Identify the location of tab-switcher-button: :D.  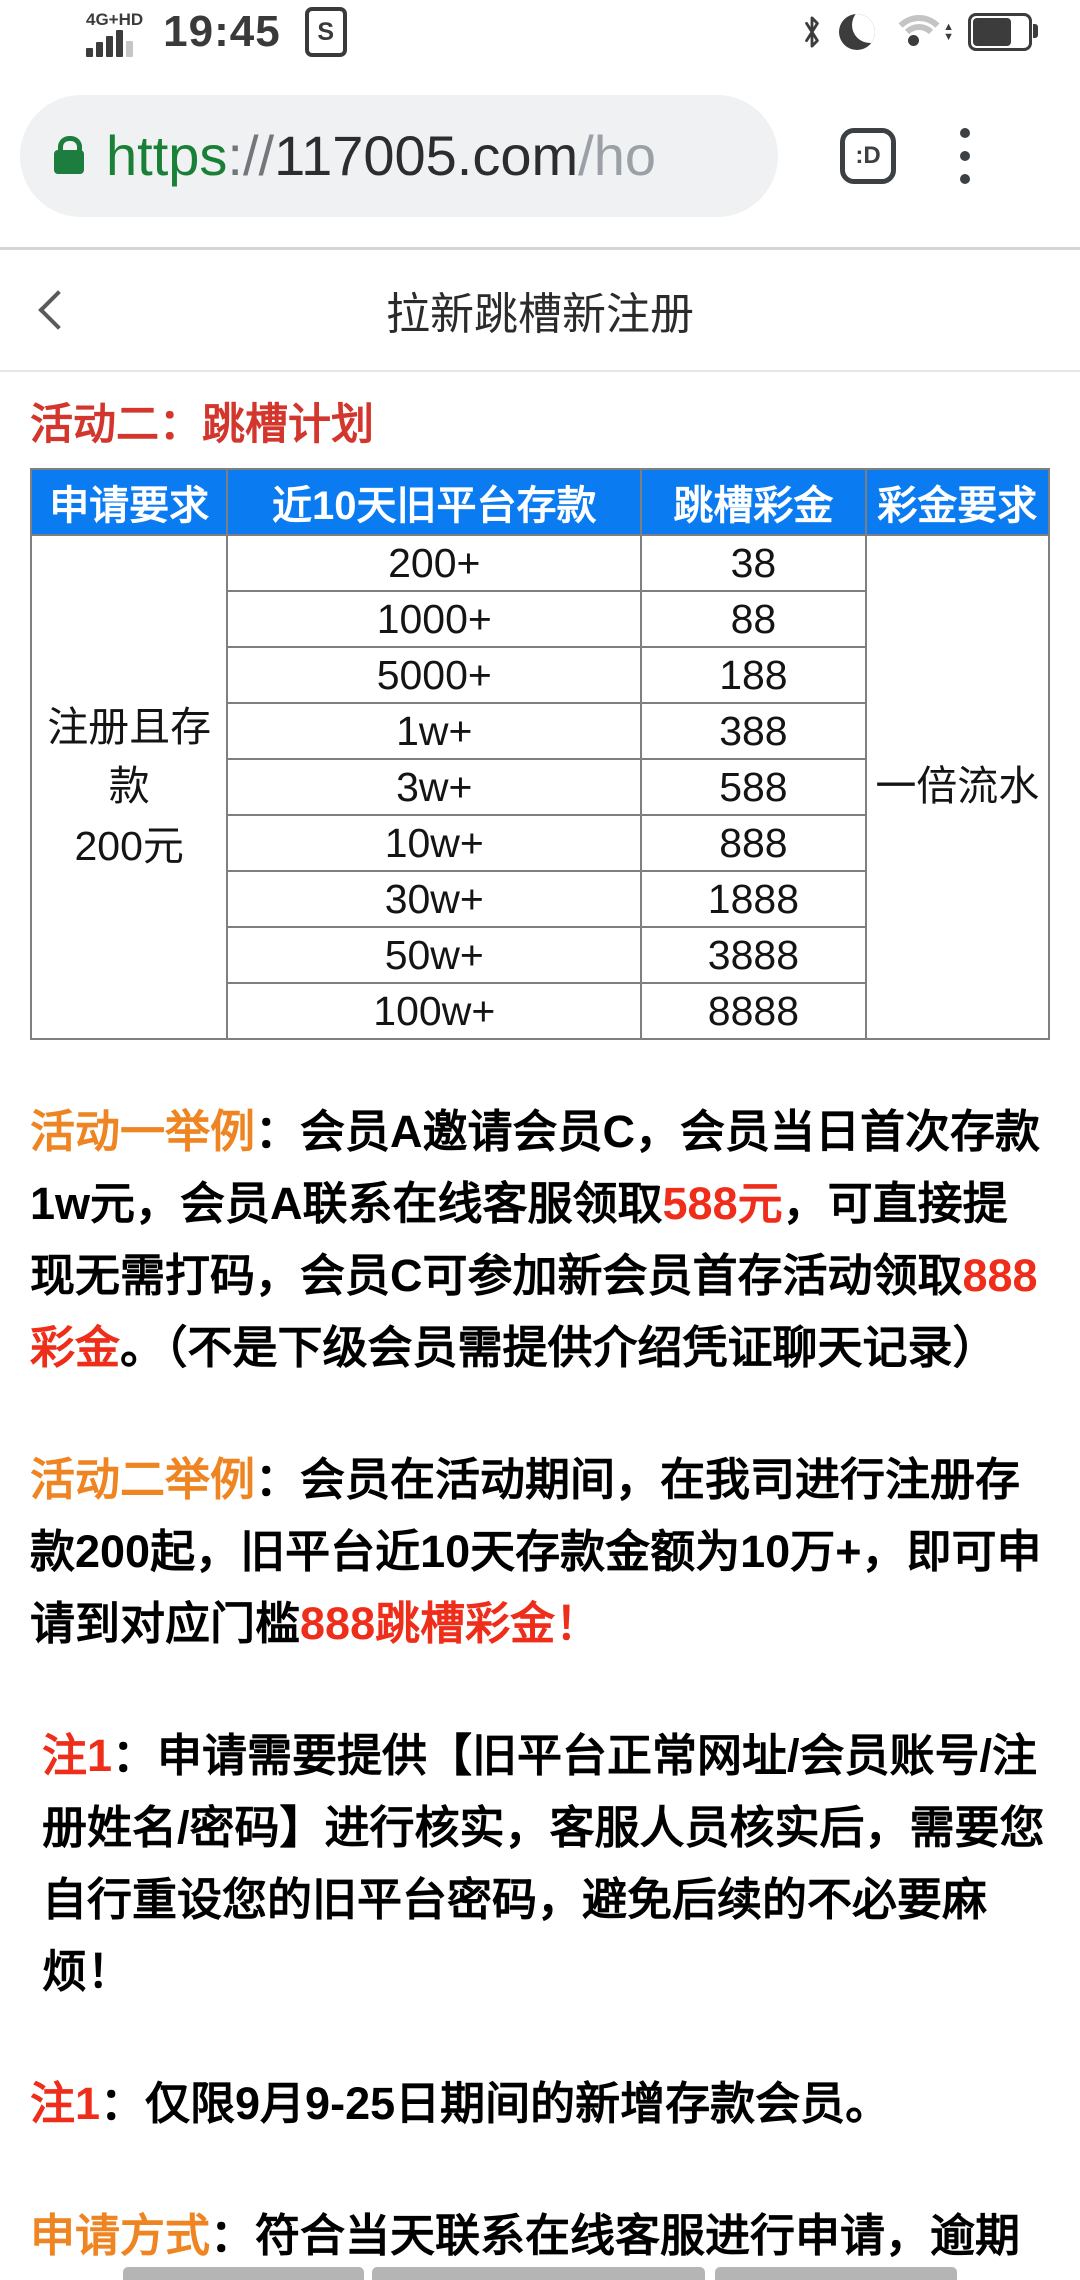
(868, 155).